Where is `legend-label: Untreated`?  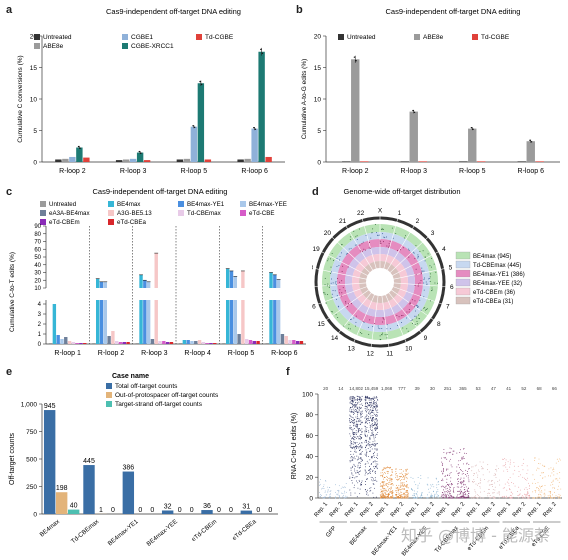
legend-label: Untreated is located at coordinates (361, 37).